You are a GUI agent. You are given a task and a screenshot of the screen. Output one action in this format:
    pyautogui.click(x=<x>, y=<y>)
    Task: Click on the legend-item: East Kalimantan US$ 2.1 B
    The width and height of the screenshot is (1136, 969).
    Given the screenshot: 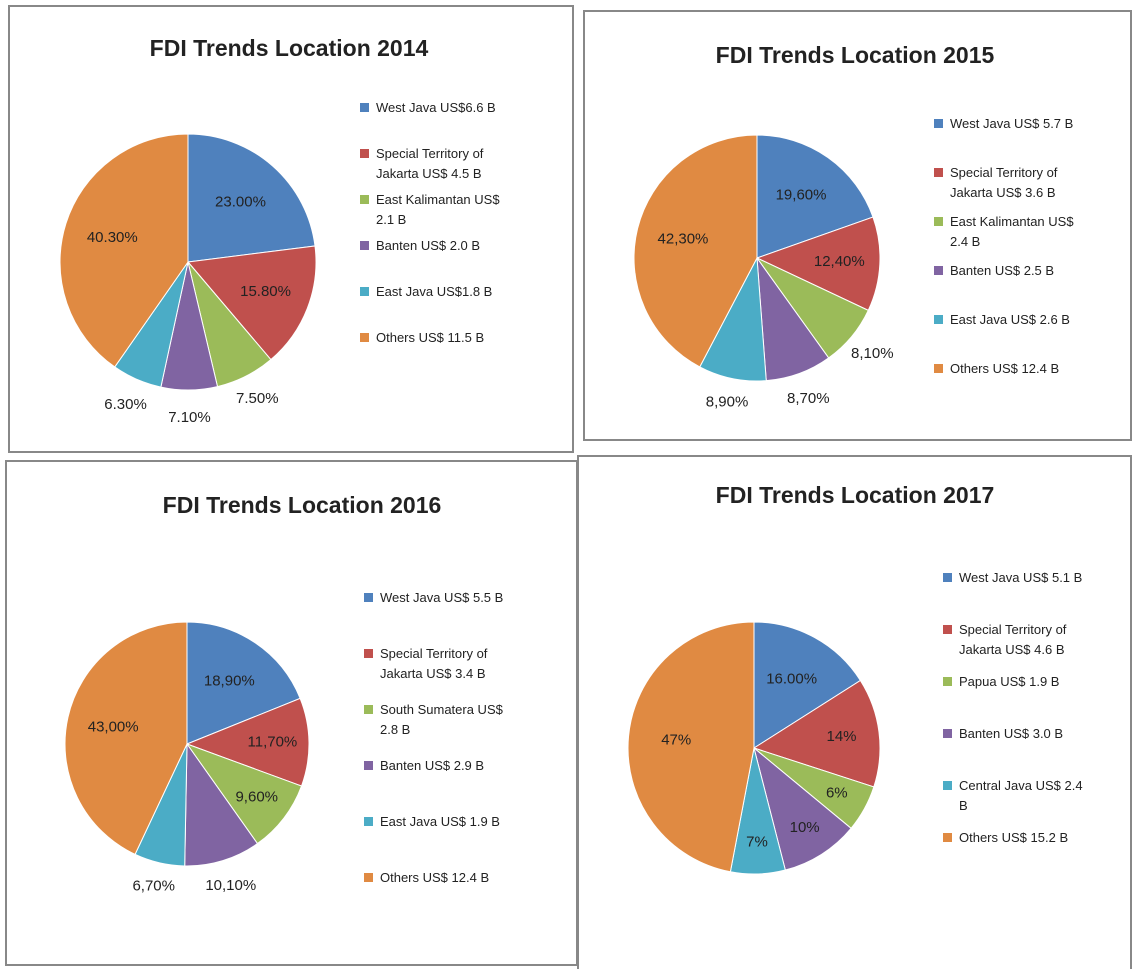 What is the action you would take?
    pyautogui.click(x=430, y=210)
    